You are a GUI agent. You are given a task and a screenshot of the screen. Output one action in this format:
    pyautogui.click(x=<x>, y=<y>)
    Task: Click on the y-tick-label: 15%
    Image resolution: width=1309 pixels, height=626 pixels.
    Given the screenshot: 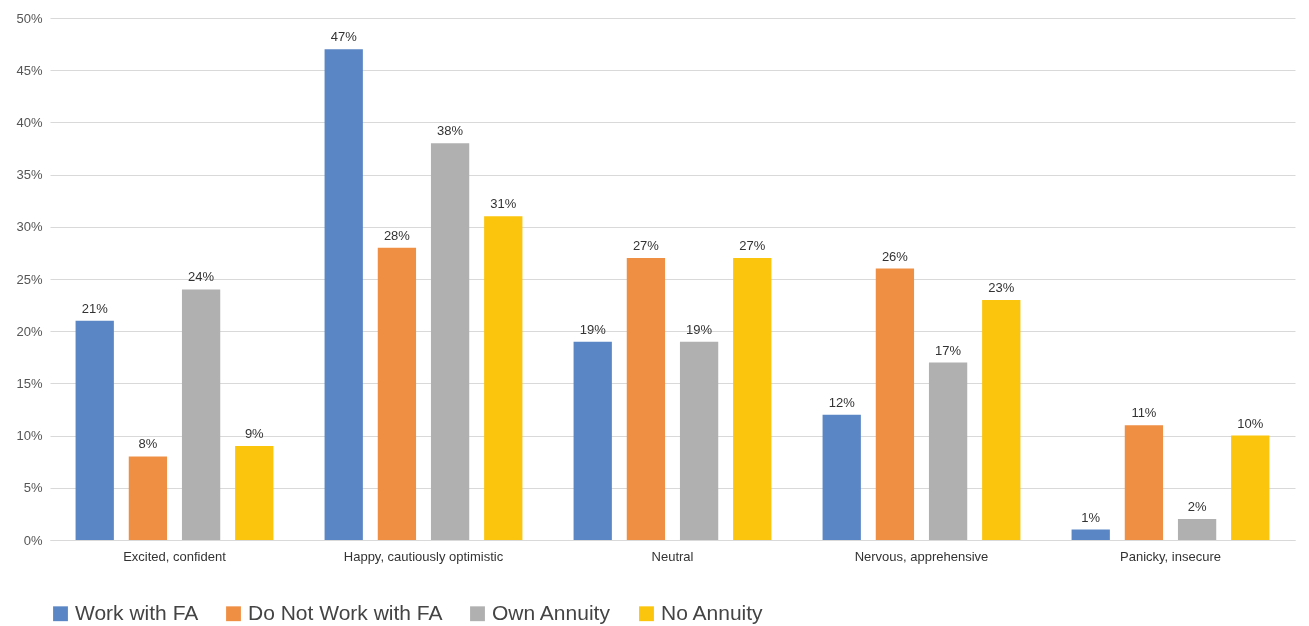 What is the action you would take?
    pyautogui.click(x=29, y=383)
    